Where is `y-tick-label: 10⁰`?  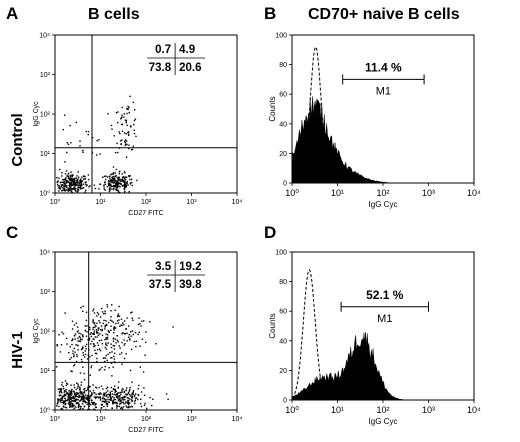
y-tick-label: 10⁰ is located at coordinates (44, 411).